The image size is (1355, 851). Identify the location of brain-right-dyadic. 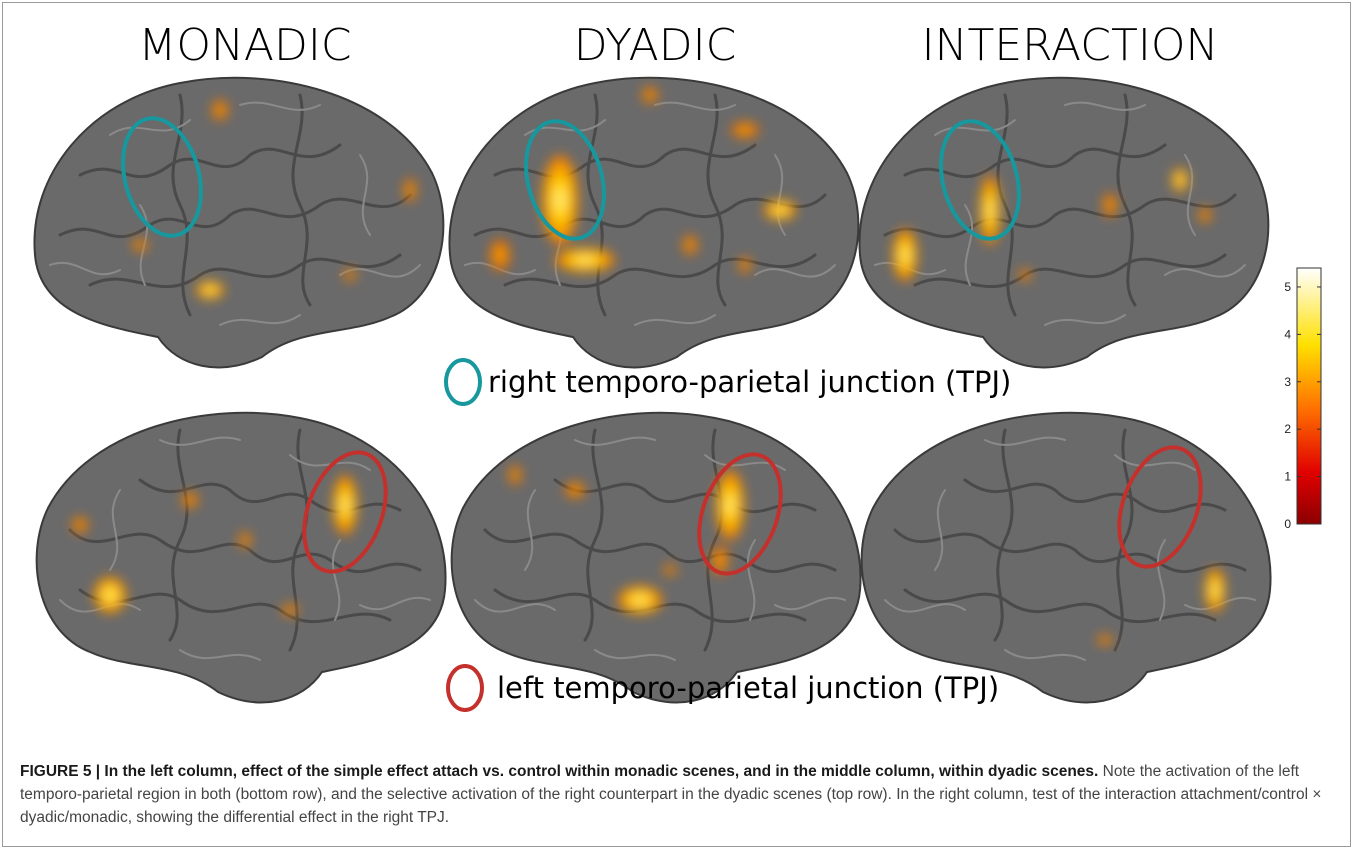
(653, 222).